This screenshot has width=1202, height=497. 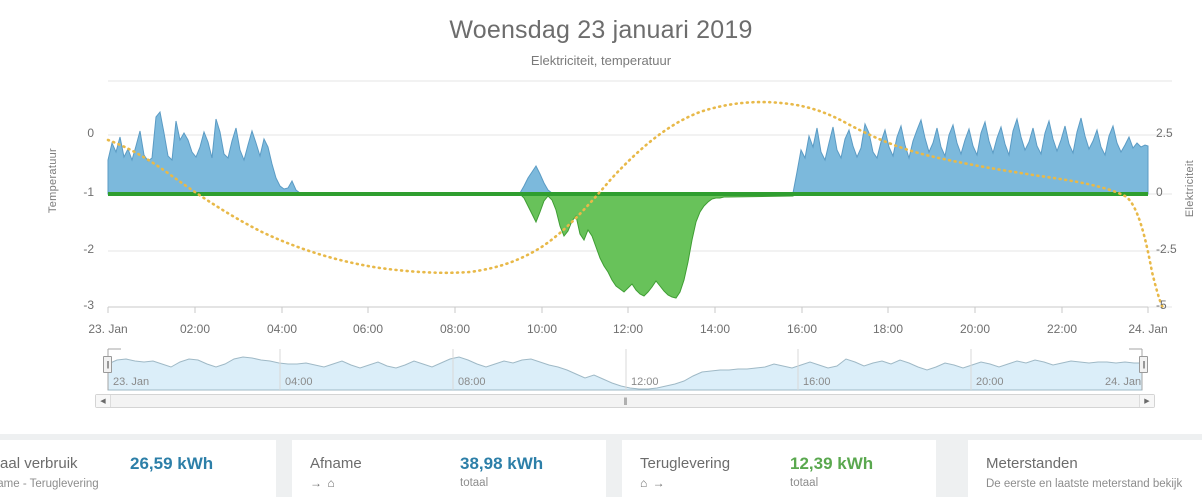 I want to click on navigator-area, so click(x=625, y=373).